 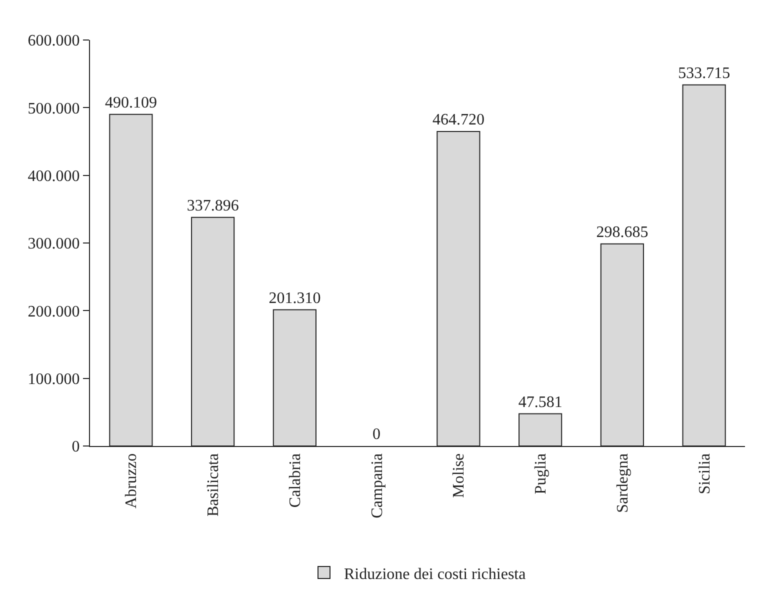 I want to click on x-tick-label: Basilicata, so click(x=213, y=484).